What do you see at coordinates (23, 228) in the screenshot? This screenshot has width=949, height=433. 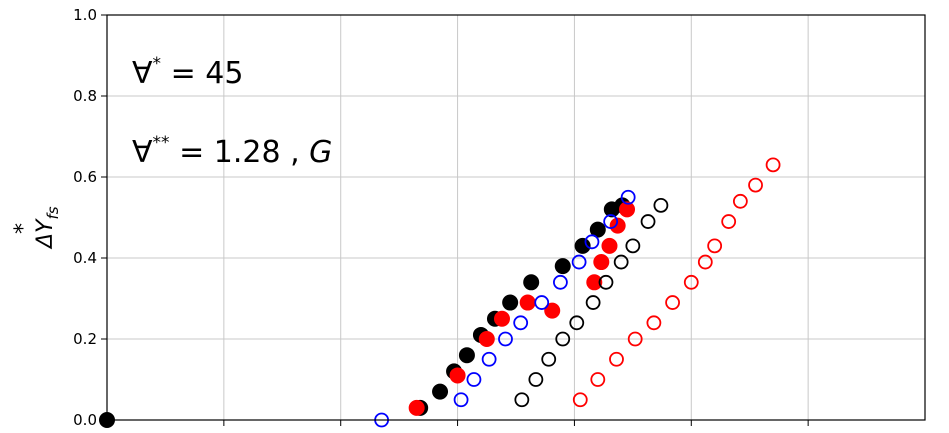 I see `ylabel-sup: *` at bounding box center [23, 228].